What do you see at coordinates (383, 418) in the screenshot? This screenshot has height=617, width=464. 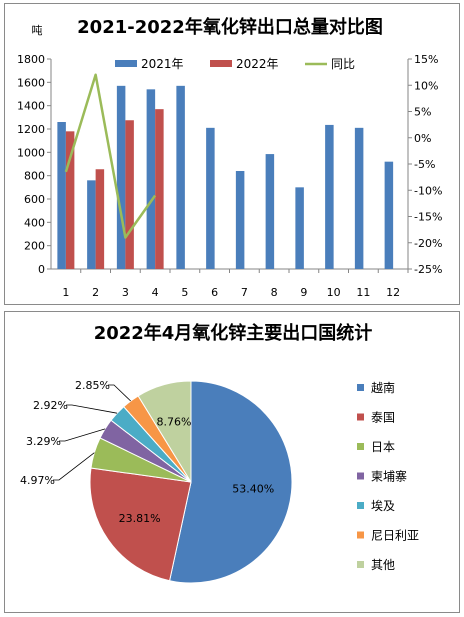 I see `legend-label: 泰国` at bounding box center [383, 418].